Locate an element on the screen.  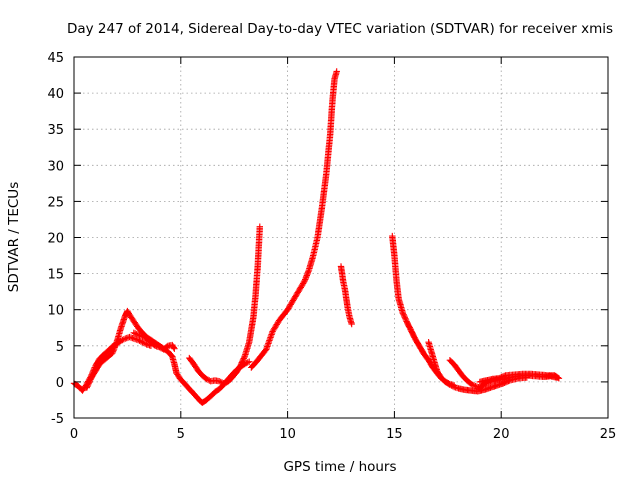
y-tick-label: 5 is located at coordinates (60, 347).